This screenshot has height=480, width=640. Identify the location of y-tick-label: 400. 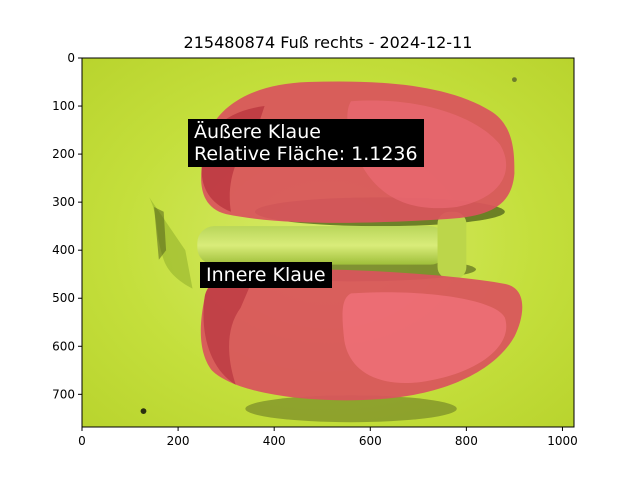
(63, 250).